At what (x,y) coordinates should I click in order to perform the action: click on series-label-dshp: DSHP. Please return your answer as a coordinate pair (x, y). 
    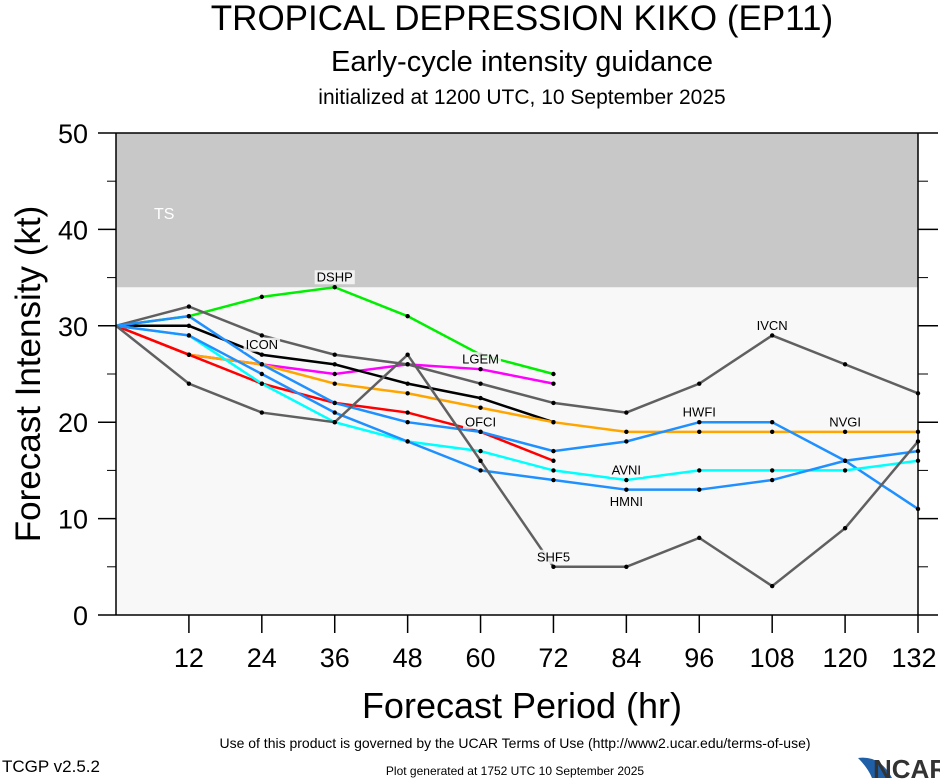
    Looking at the image, I should click on (335, 277).